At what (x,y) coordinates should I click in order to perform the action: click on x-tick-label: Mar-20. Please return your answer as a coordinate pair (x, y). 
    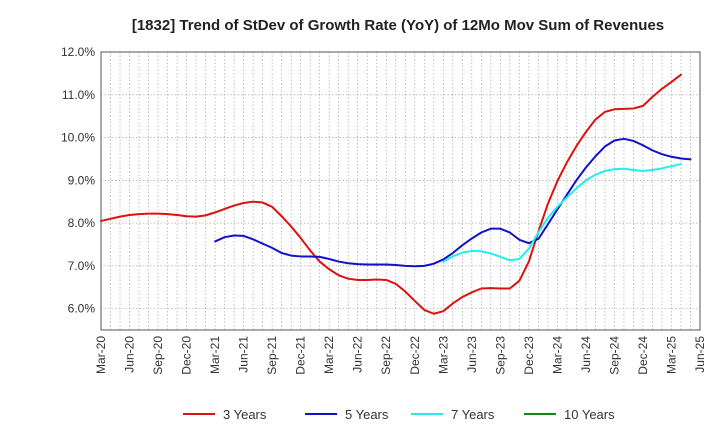
    Looking at the image, I should click on (101, 355).